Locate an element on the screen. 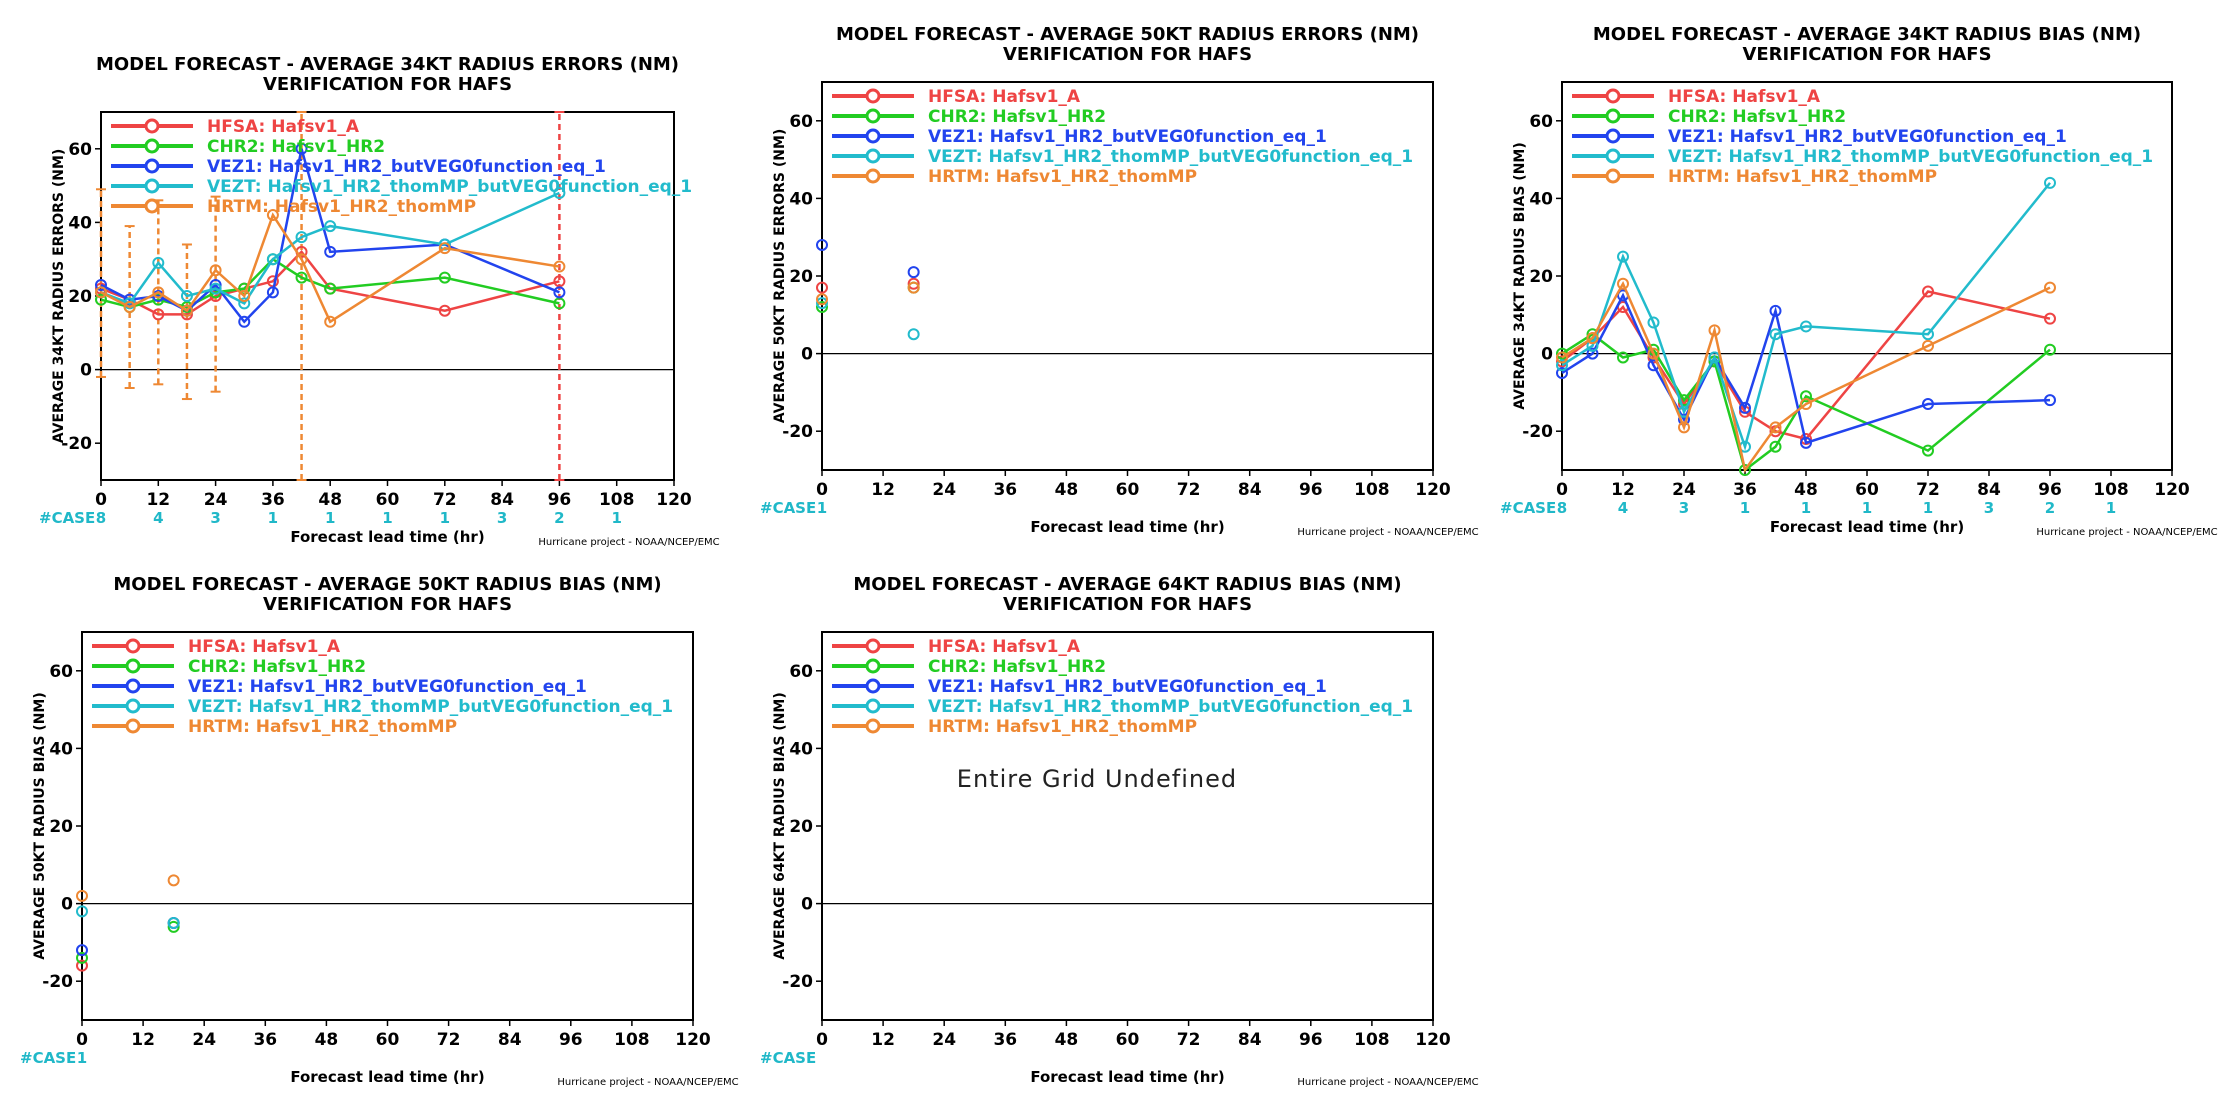  x-tick-label: 84 is located at coordinates (1250, 490).